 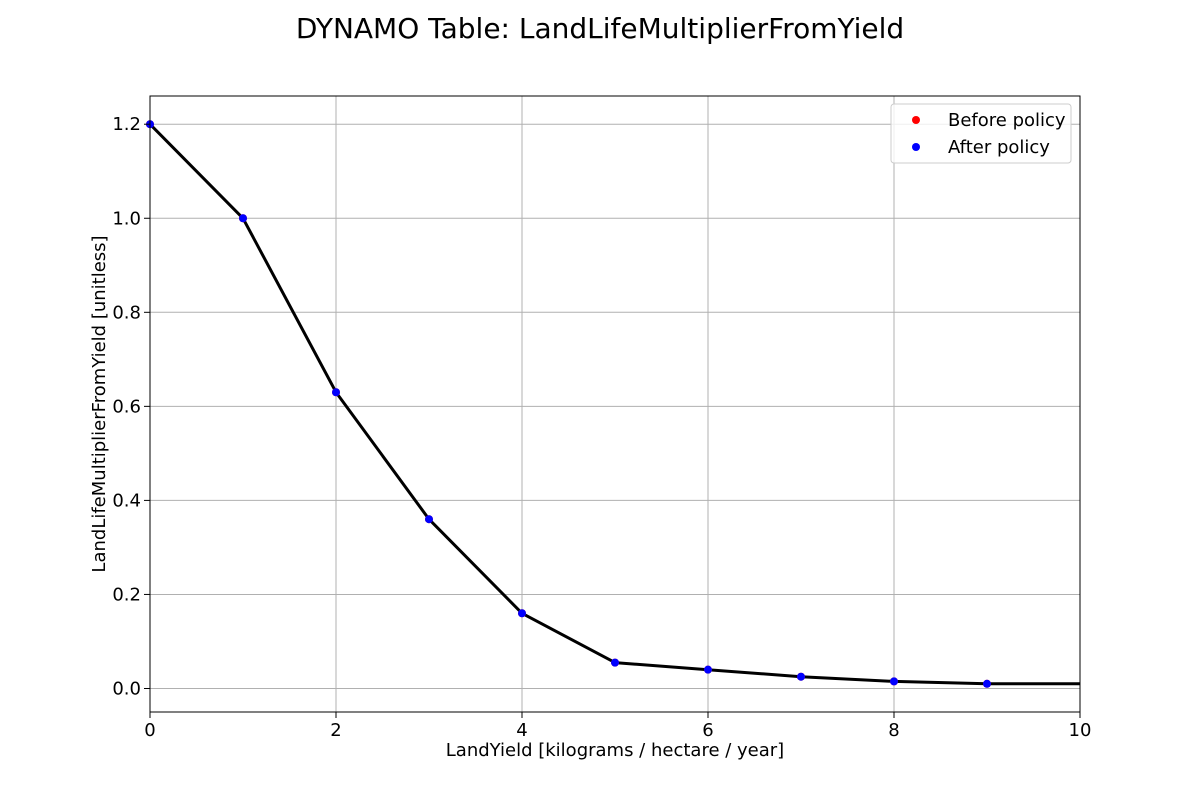 I want to click on y-tick-label: 1.2, so click(x=126, y=124).